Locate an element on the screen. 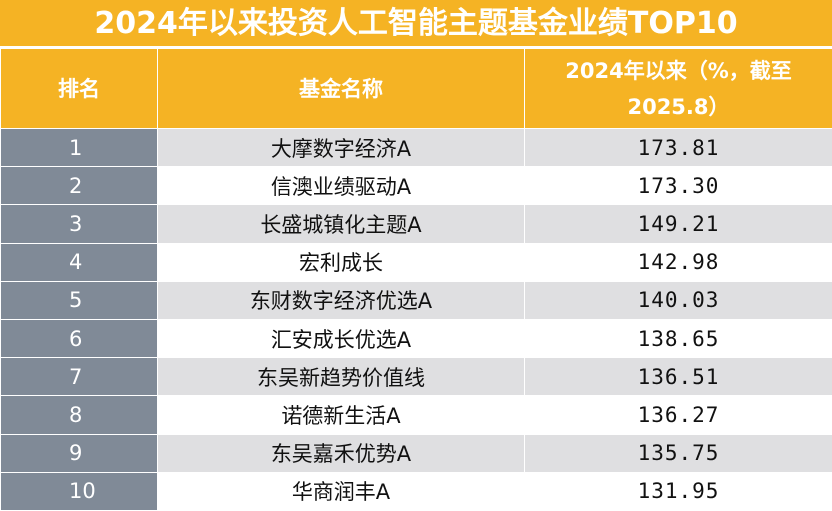 The image size is (832, 511). fund-name-cell: 东财数字经济优选A is located at coordinates (341, 300).